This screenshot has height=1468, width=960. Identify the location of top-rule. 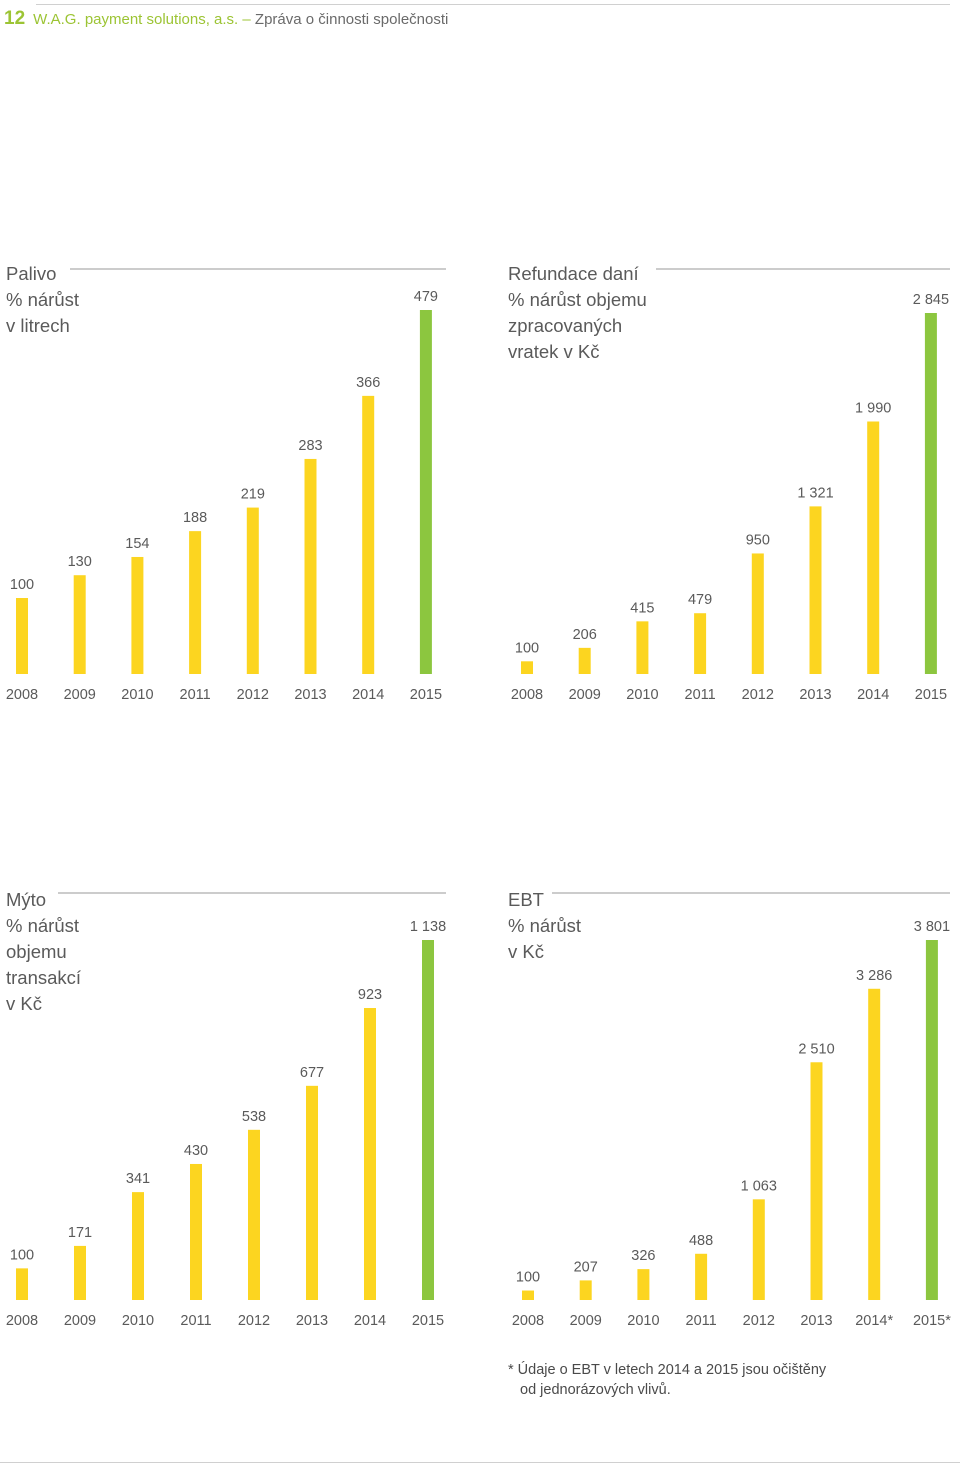
(493, 4).